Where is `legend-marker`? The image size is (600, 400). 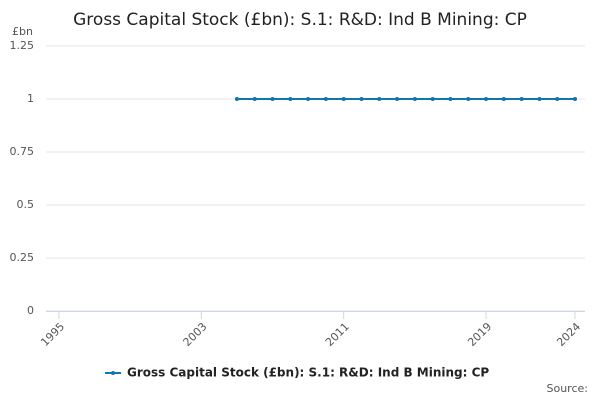 legend-marker is located at coordinates (113, 373).